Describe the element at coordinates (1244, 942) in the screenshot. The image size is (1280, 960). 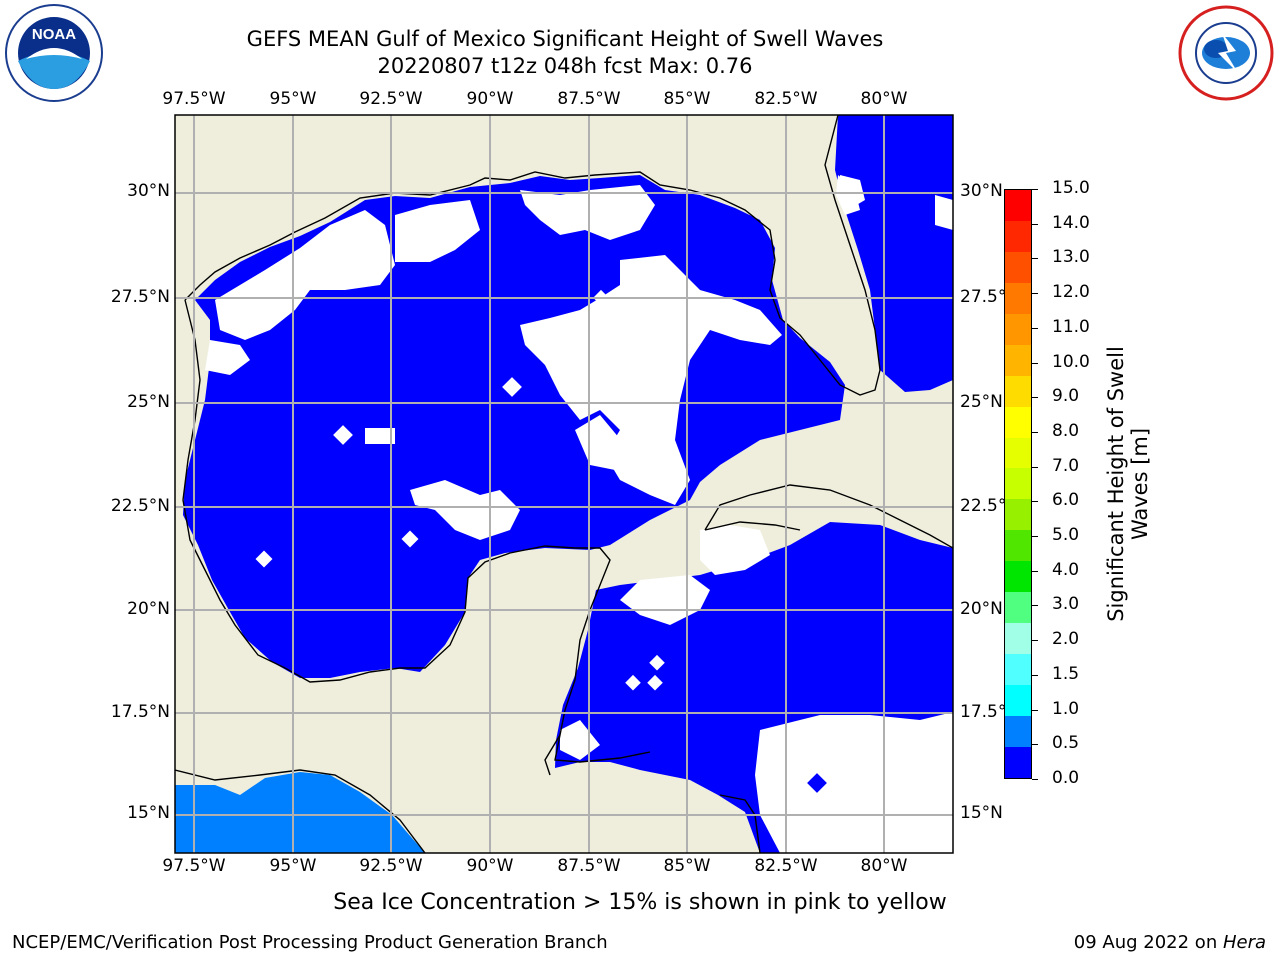
I see `footer-host: Hera` at that location.